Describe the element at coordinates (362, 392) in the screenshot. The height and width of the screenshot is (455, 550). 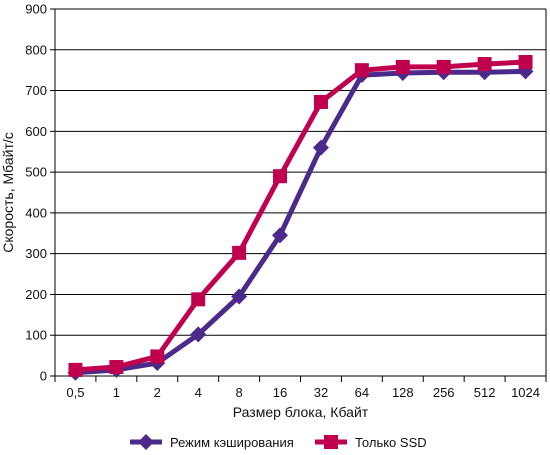
I see `x-tick-label-7: 64` at that location.